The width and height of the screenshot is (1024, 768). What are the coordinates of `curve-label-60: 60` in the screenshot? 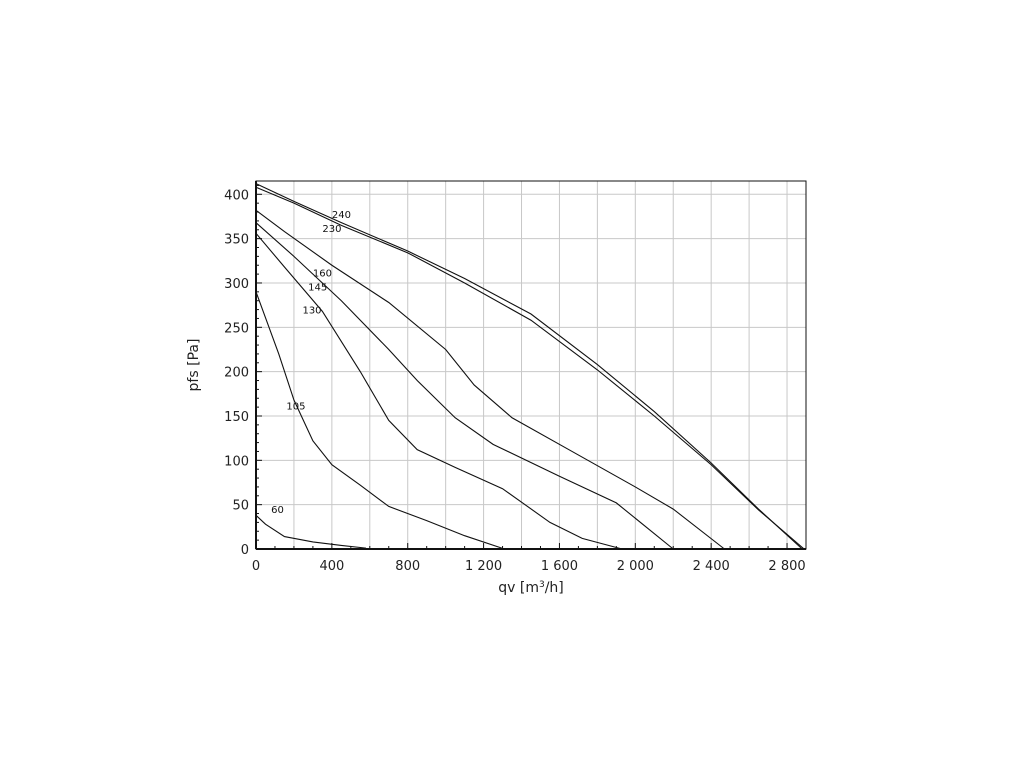 It's located at (277, 510).